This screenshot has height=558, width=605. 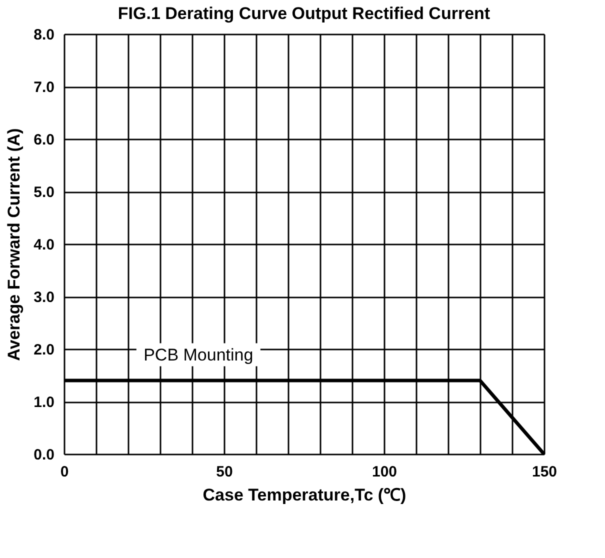 I want to click on x-tick-label: 50, so click(x=224, y=472).